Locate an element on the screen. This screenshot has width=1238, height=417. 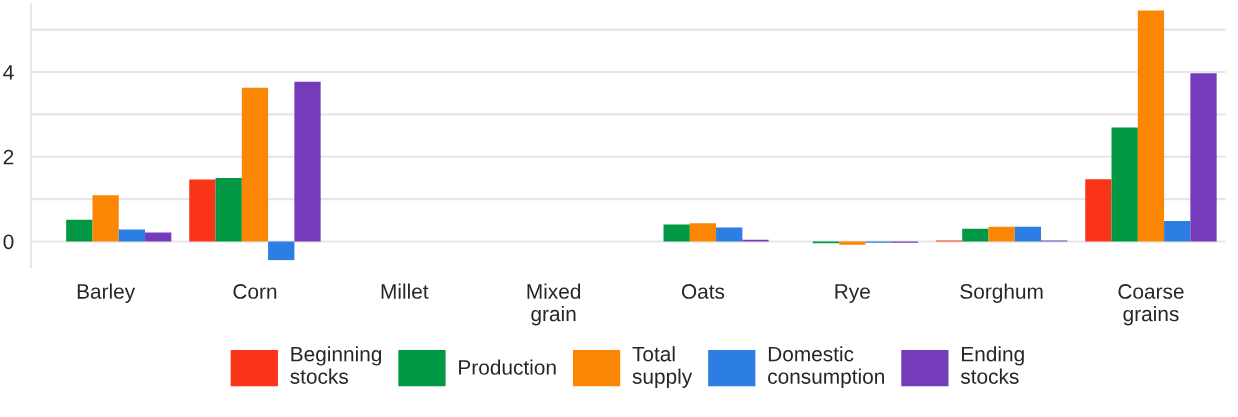
legend-label: Beginning stocks is located at coordinates (336, 365).